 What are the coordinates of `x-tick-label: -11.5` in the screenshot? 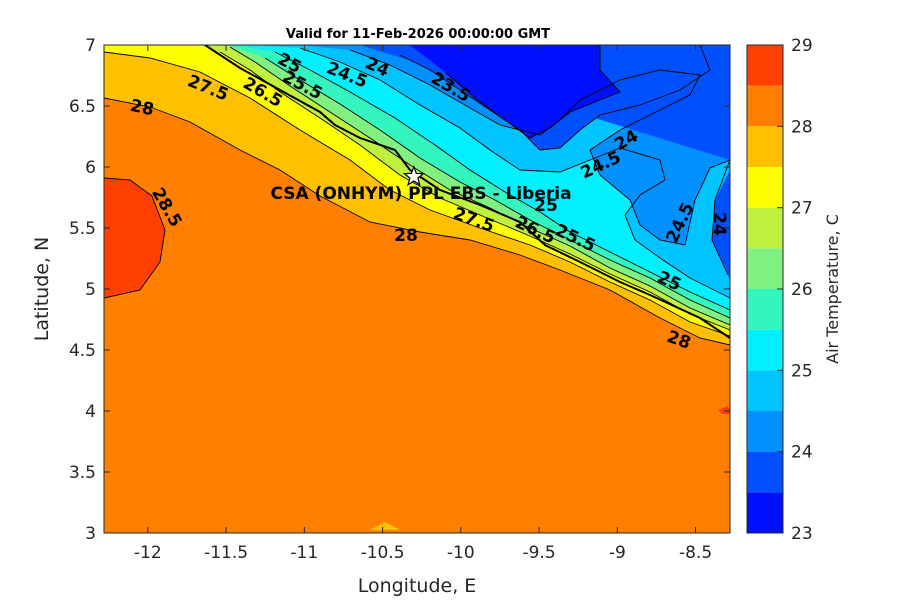 It's located at (226, 553).